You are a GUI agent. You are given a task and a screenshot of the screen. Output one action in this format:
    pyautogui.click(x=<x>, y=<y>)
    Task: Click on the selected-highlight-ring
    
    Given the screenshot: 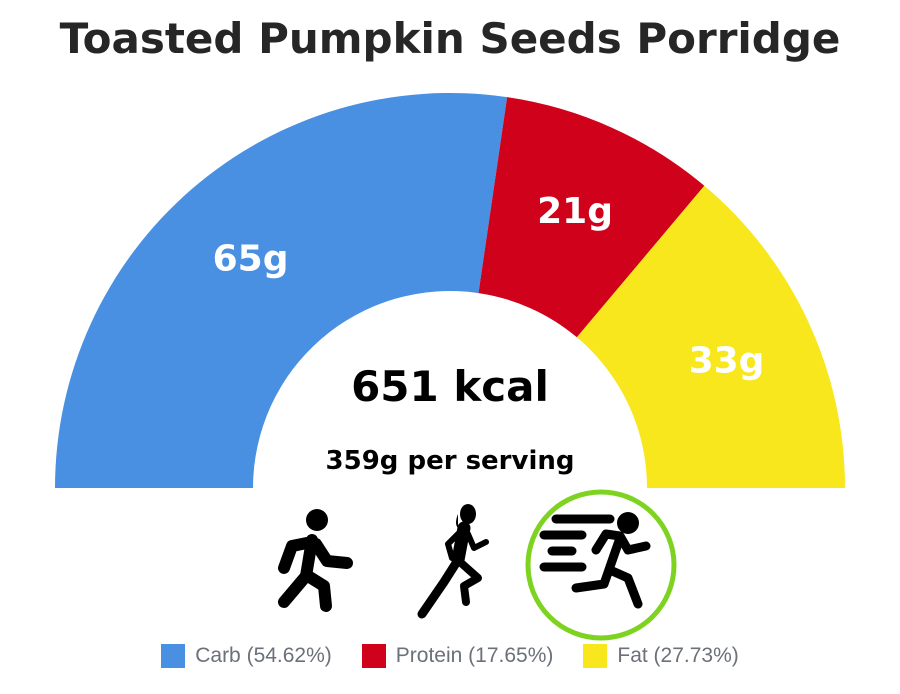 What is the action you would take?
    pyautogui.click(x=601, y=565)
    